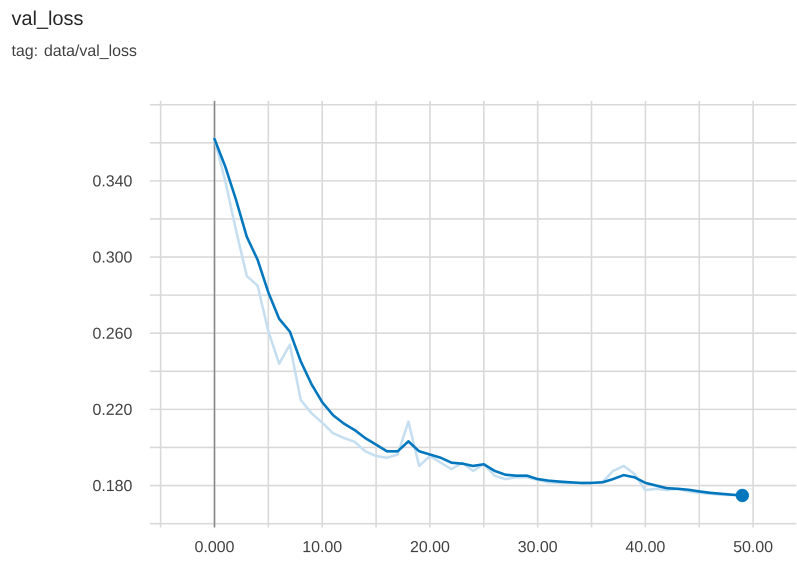  I want to click on y-tick-label: 0.260, so click(112, 333).